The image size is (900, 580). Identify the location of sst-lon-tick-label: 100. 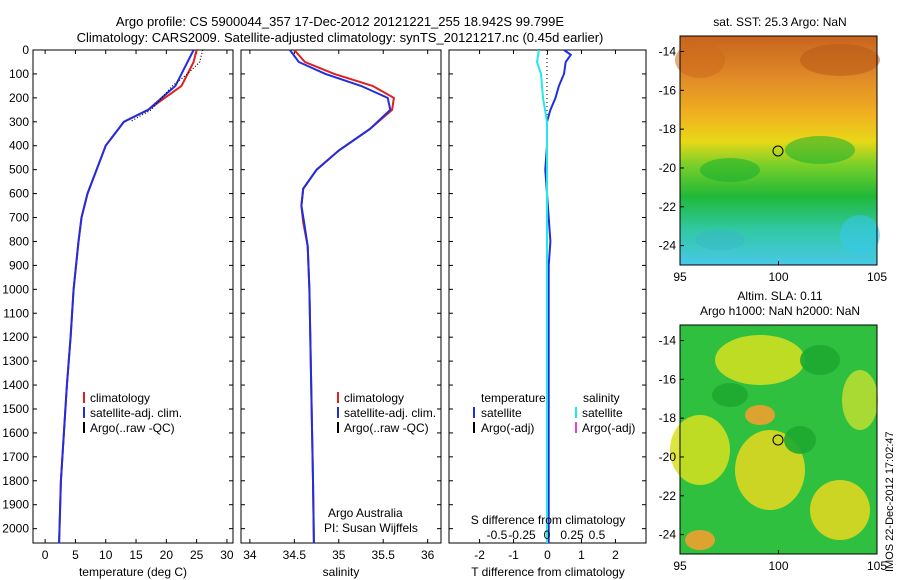
(778, 277).